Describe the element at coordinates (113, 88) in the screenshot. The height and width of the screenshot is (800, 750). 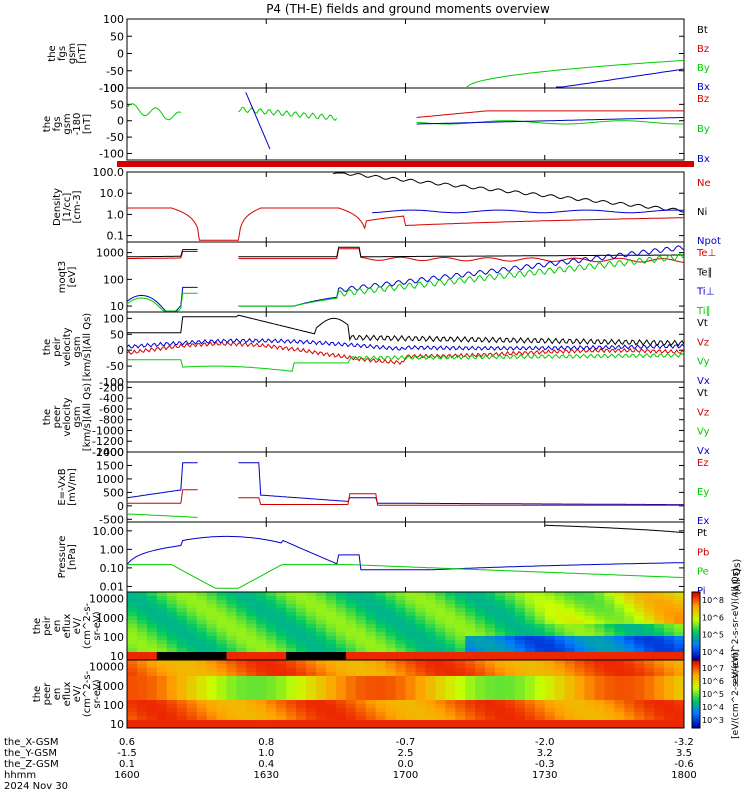
I see `ytick-label: 100` at that location.